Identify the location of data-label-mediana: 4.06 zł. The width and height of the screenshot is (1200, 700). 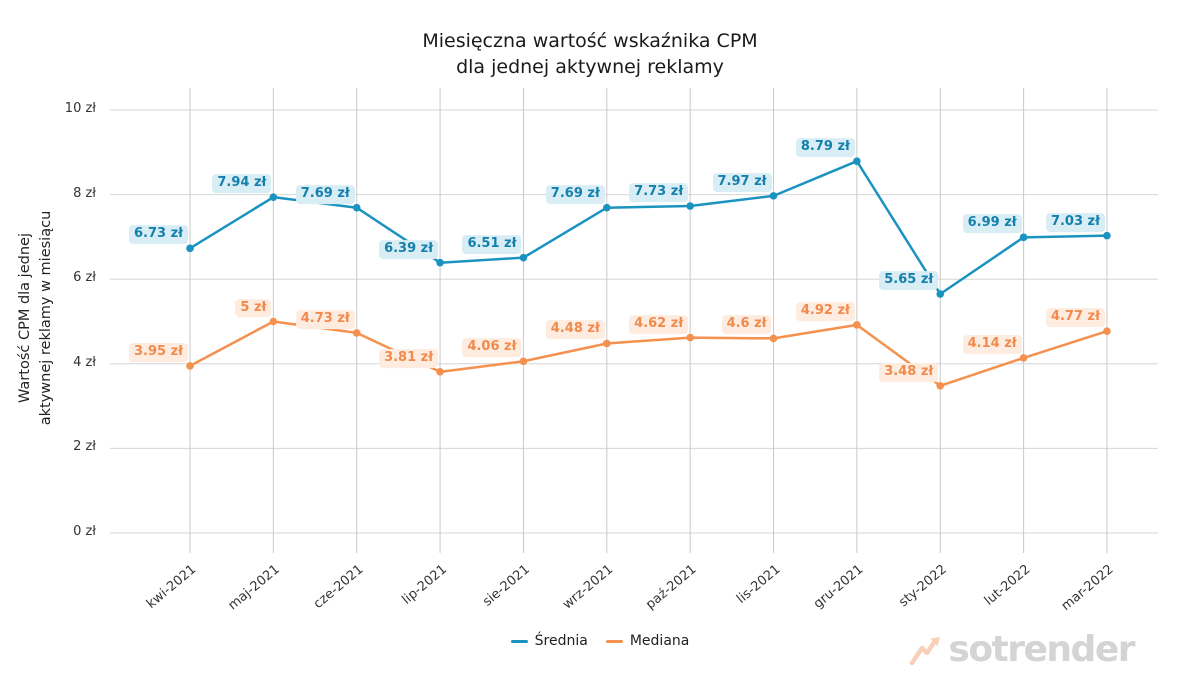
(492, 348).